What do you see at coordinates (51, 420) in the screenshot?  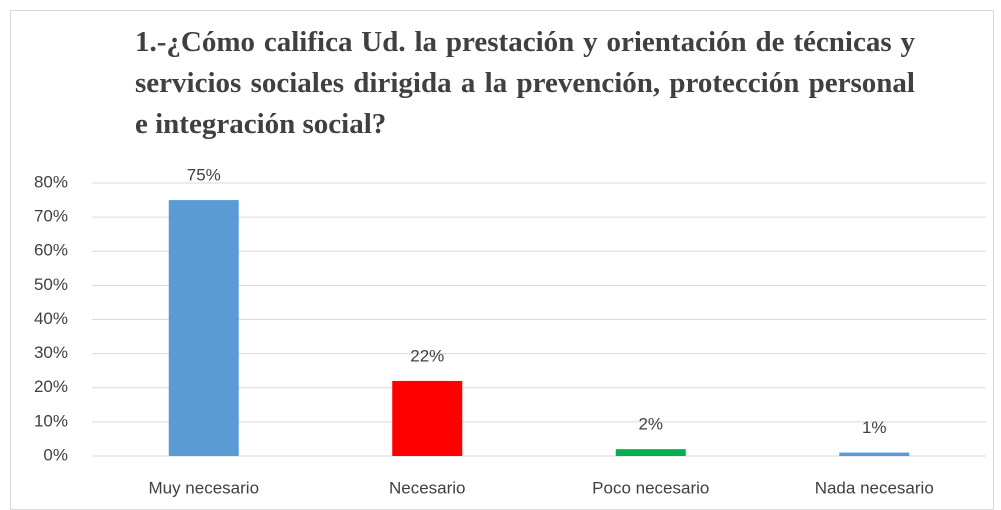 I see `y-tick-label: 10%` at bounding box center [51, 420].